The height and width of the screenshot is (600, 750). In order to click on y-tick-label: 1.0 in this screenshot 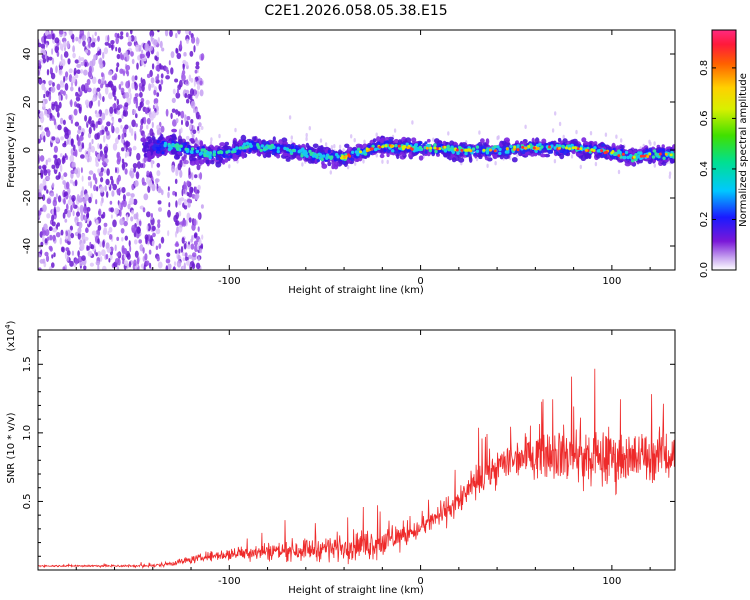, I will do `click(27, 433)`.